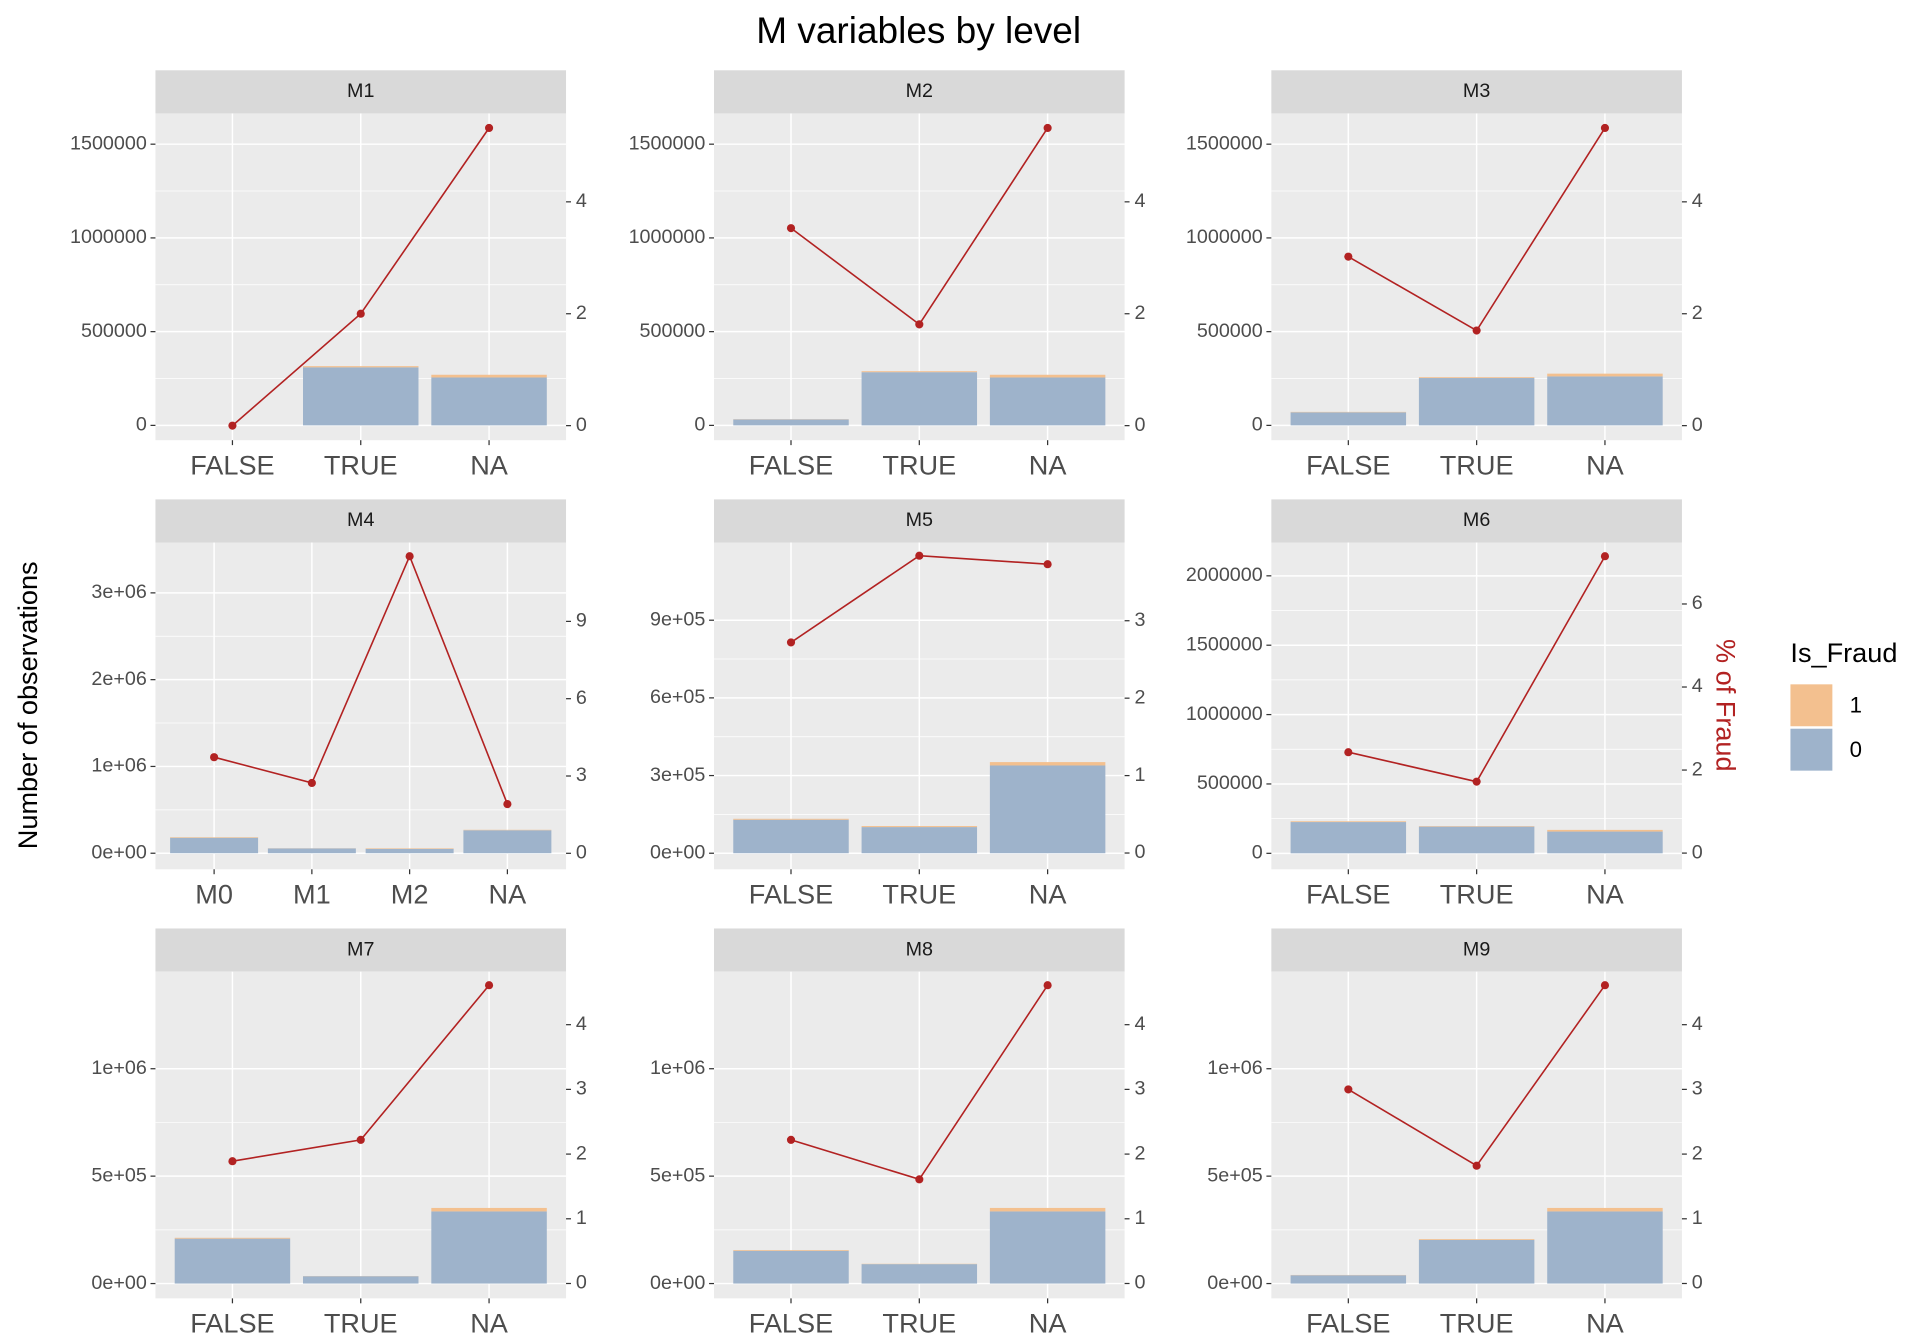 The height and width of the screenshot is (1344, 1920). I want to click on panel-background, so click(361, 706).